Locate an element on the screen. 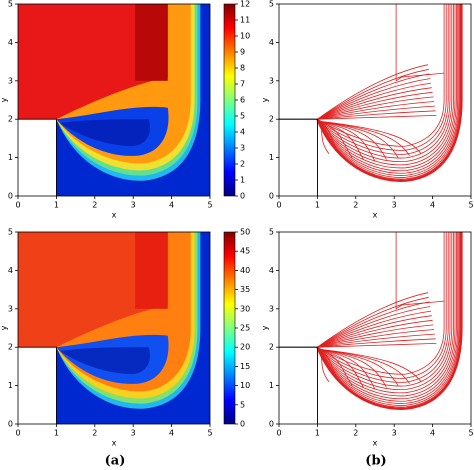 This screenshot has height=470, width=474. caption: (b) is located at coordinates (375, 461).